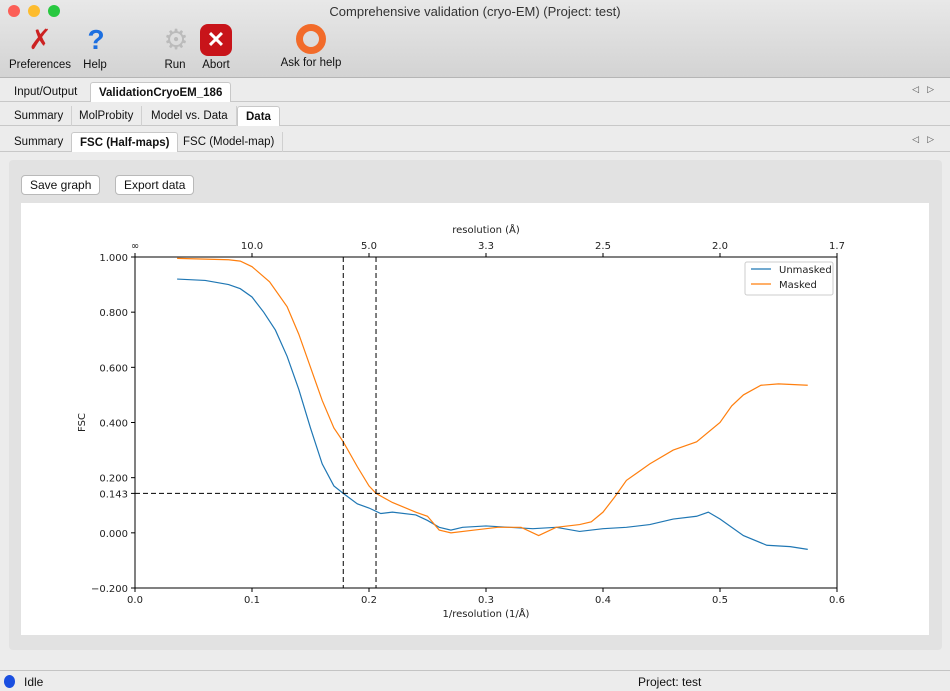 This screenshot has width=950, height=691. What do you see at coordinates (805, 270) in the screenshot?
I see `legend-label: Unmasked` at bounding box center [805, 270].